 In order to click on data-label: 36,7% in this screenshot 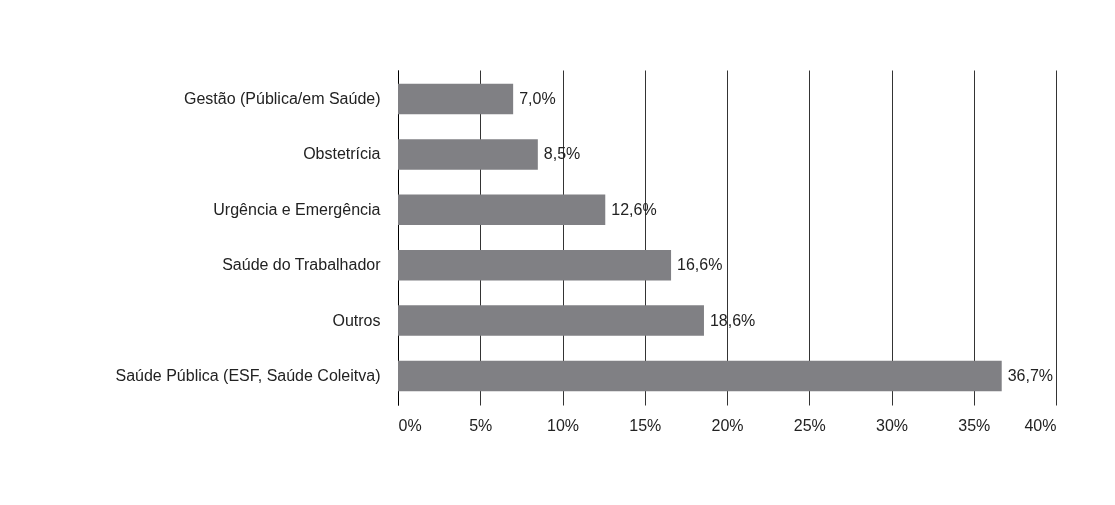, I will do `click(1030, 375)`.